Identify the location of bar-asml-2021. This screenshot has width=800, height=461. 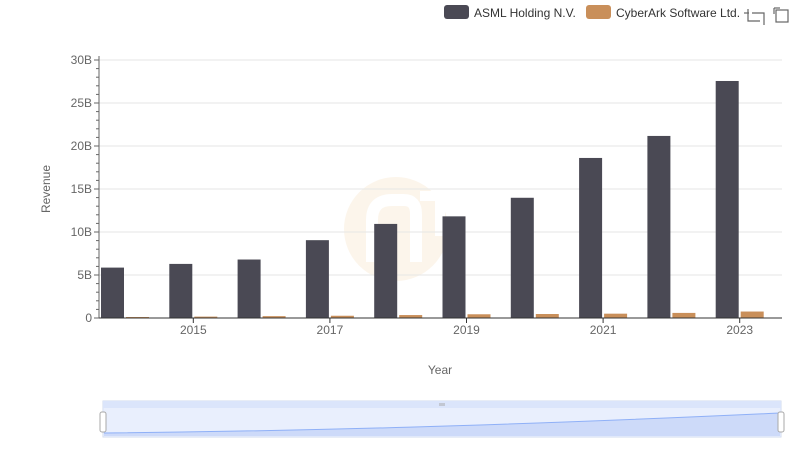
(591, 237).